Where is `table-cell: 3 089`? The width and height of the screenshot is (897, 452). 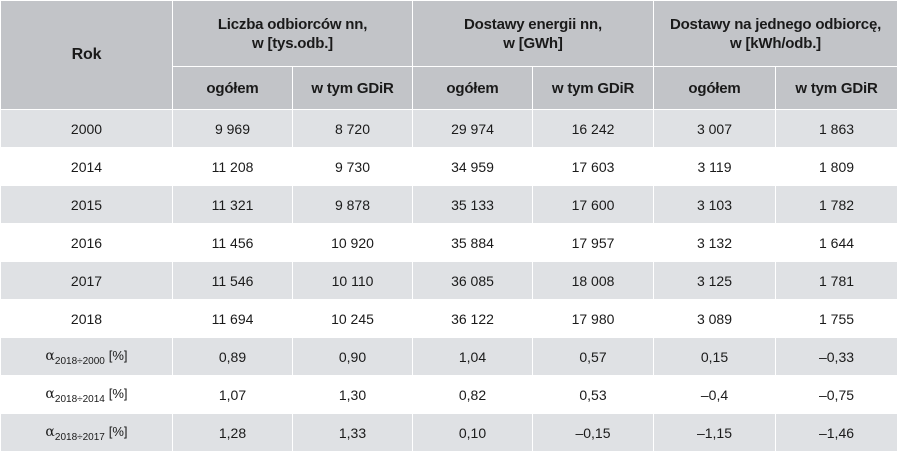
table-cell: 3 089 is located at coordinates (715, 319).